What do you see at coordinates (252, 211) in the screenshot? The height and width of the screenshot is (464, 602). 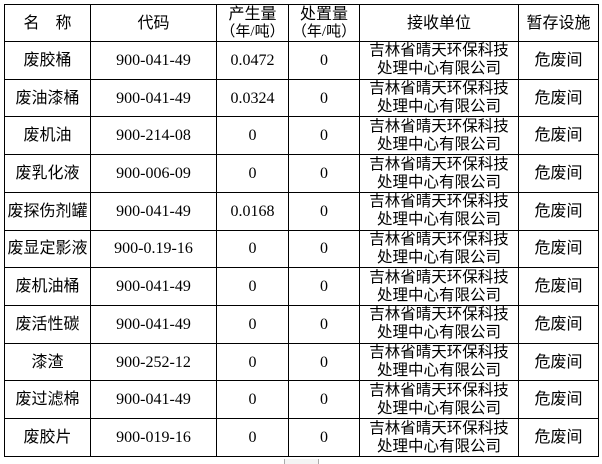 I see `cell-produced-amount: 0.0168` at bounding box center [252, 211].